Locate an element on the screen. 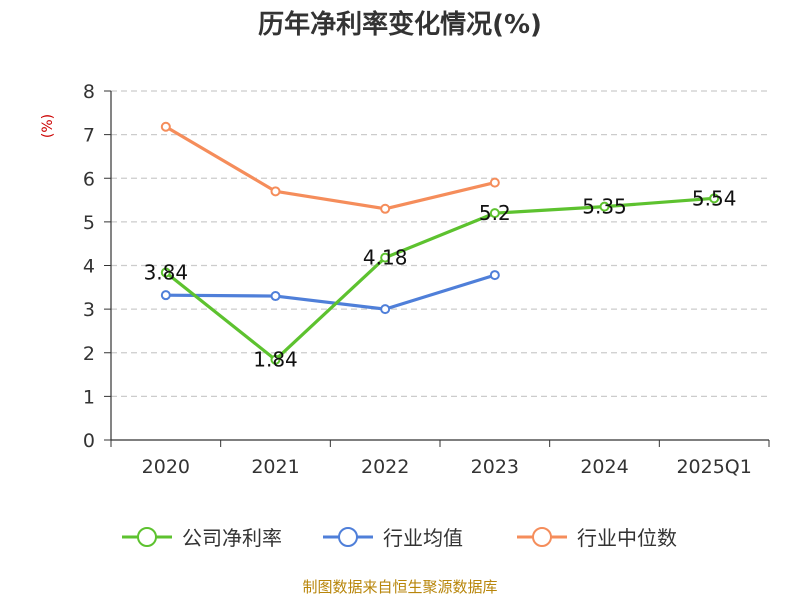  source-note: 制图数据来自恒生聚源数据库 is located at coordinates (399, 587).